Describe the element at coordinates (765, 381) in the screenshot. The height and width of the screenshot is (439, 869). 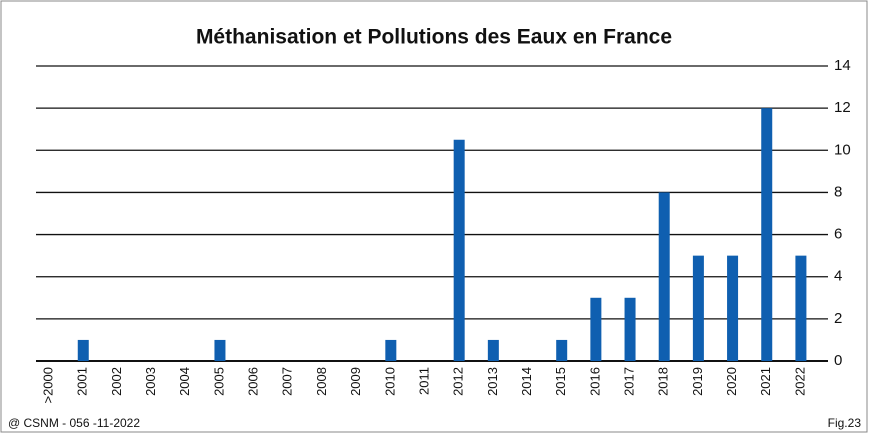
I see `x-tick-label: 2021` at that location.